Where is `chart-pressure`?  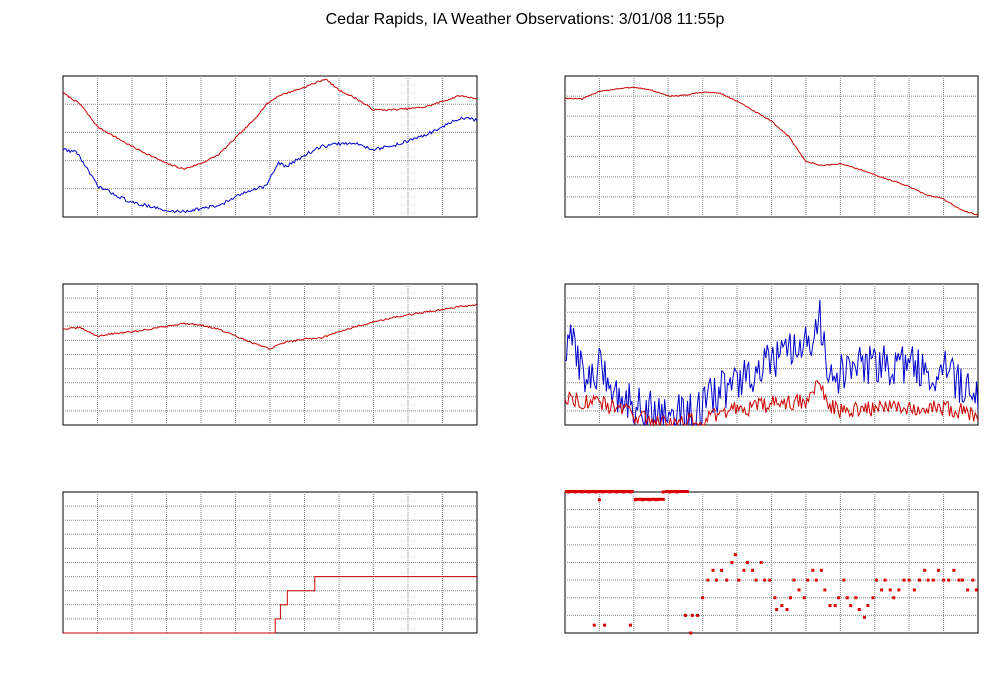 chart-pressure is located at coordinates (771, 146).